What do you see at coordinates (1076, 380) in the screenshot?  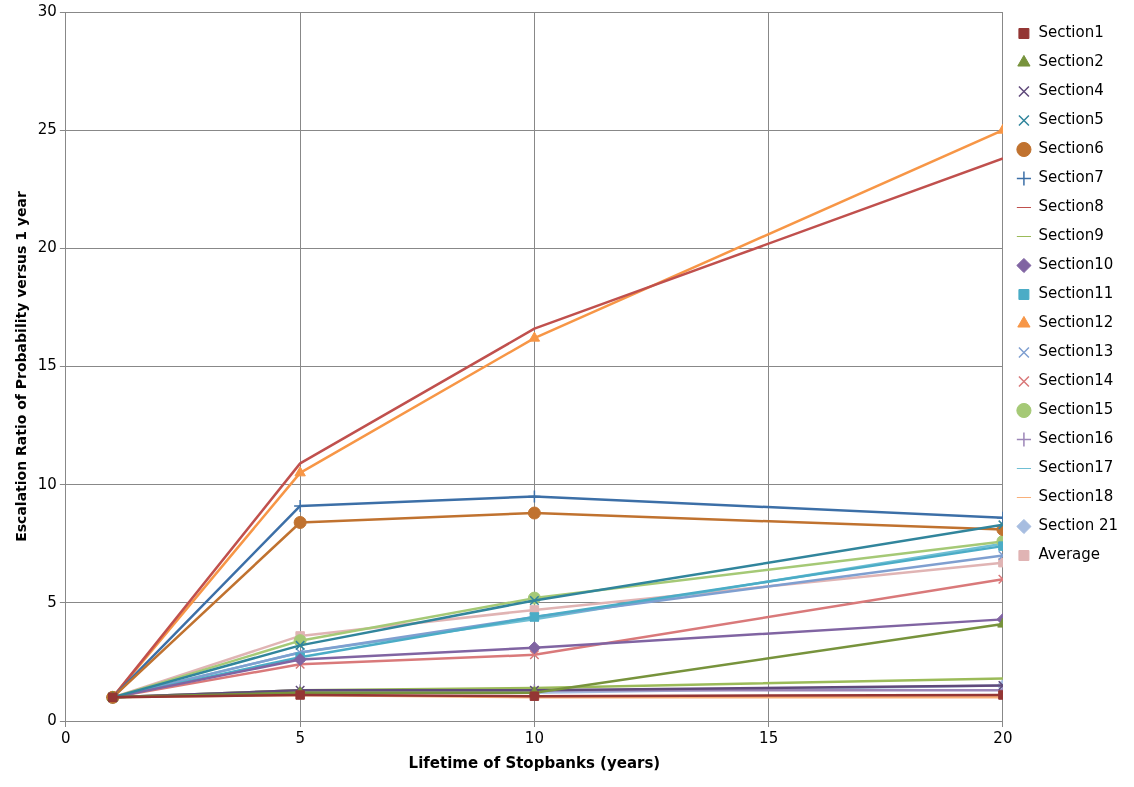 I see `legend-label: Section14` at bounding box center [1076, 380].